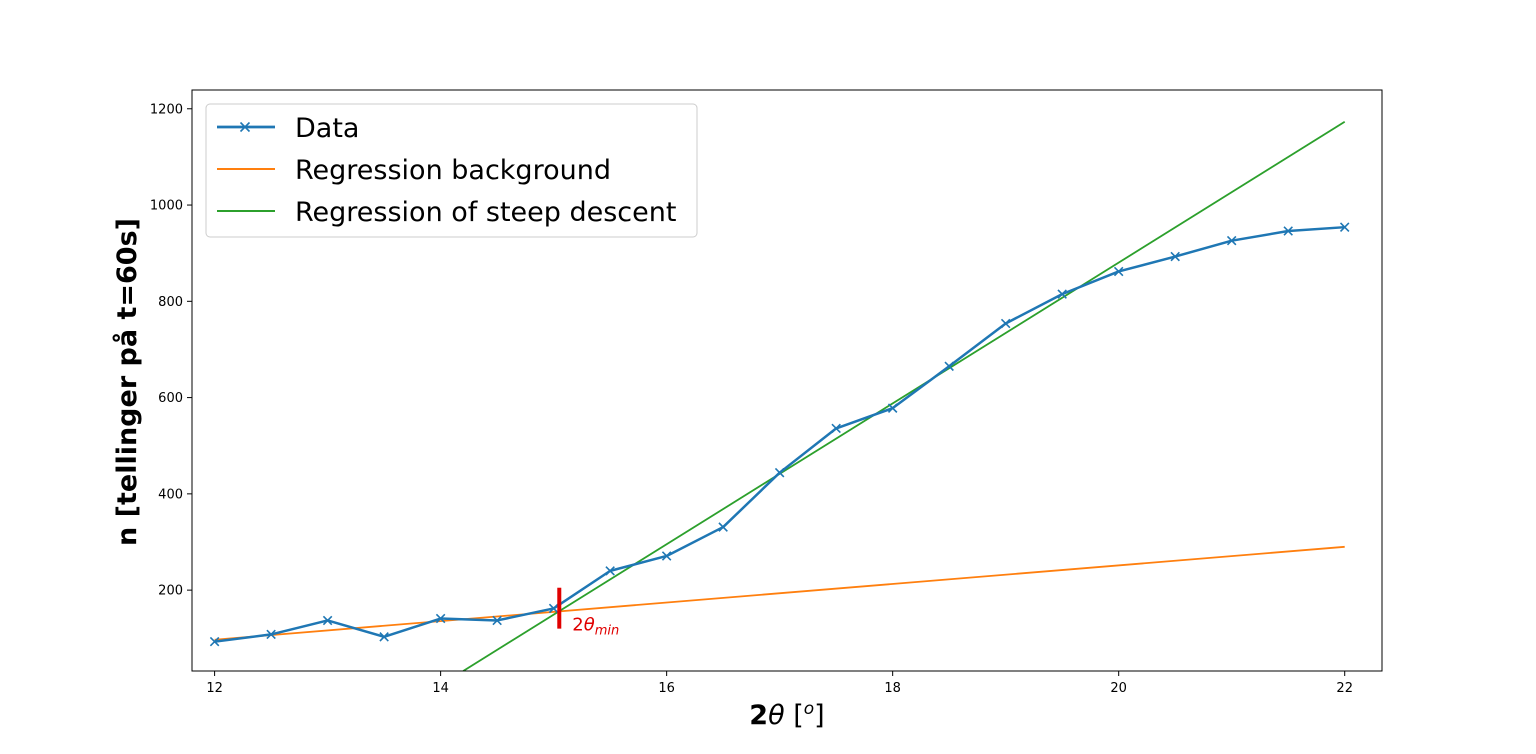 This screenshot has width=1536, height=754. I want to click on y-tick-label-800: 800, so click(170, 302).